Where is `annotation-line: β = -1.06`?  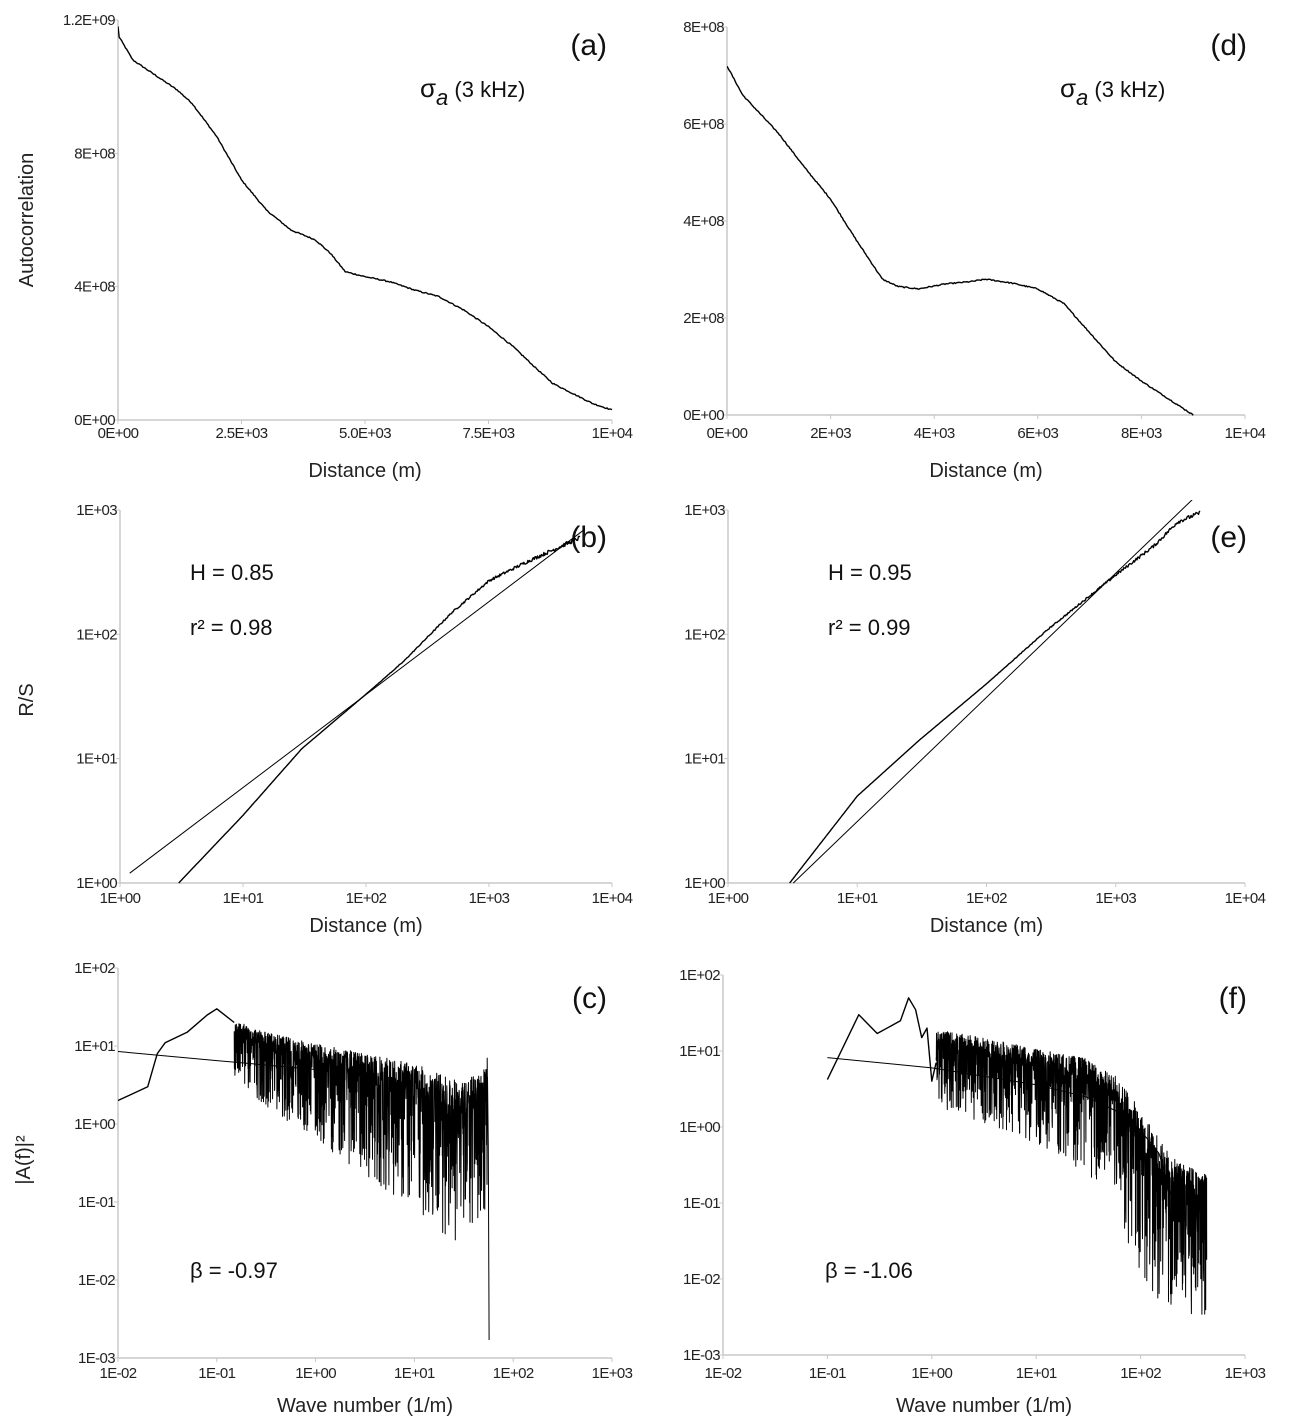 annotation-line: β = -1.06 is located at coordinates (869, 1270).